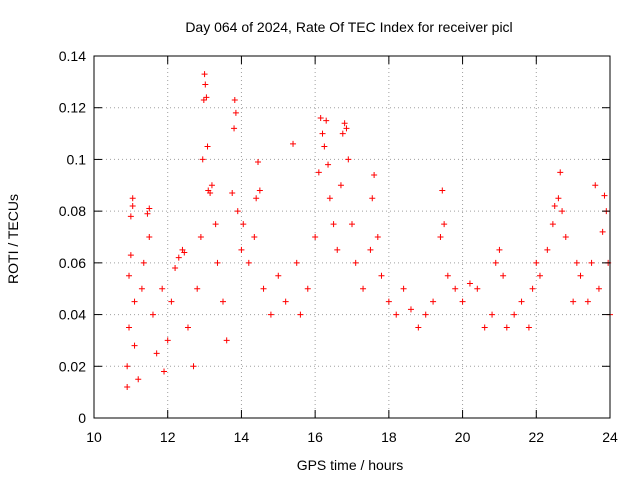 This screenshot has width=640, height=480. What do you see at coordinates (72, 366) in the screenshot?
I see `y-tick-label: 0.02` at bounding box center [72, 366].